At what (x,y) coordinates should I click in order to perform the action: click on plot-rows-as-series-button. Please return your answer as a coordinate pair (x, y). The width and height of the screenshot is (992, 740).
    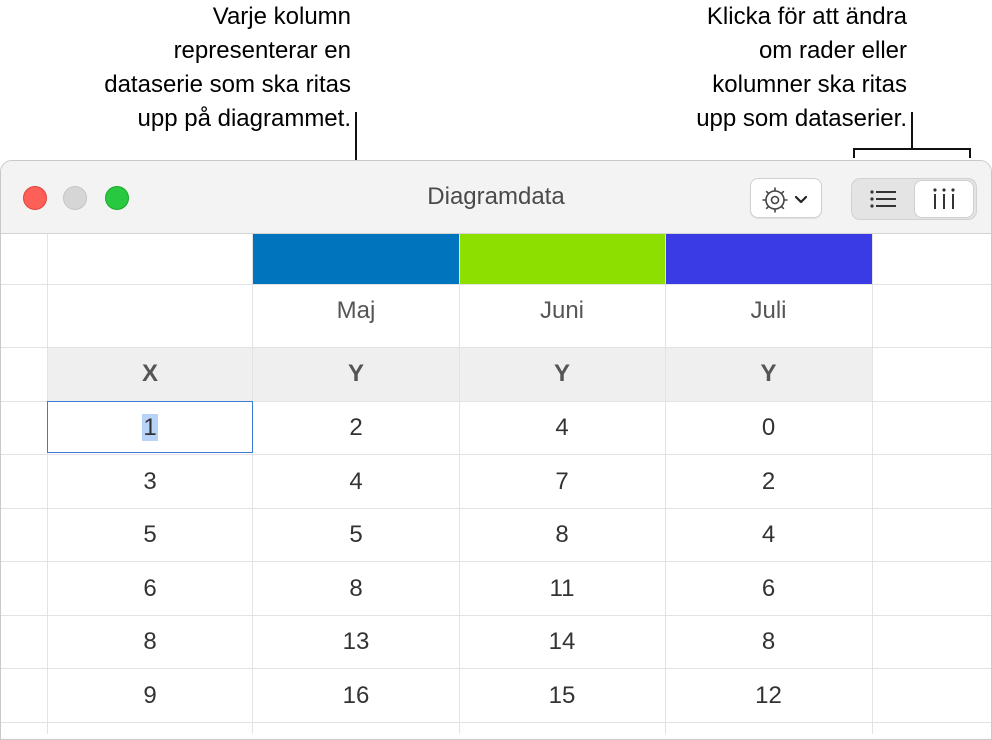
    Looking at the image, I should click on (883, 199).